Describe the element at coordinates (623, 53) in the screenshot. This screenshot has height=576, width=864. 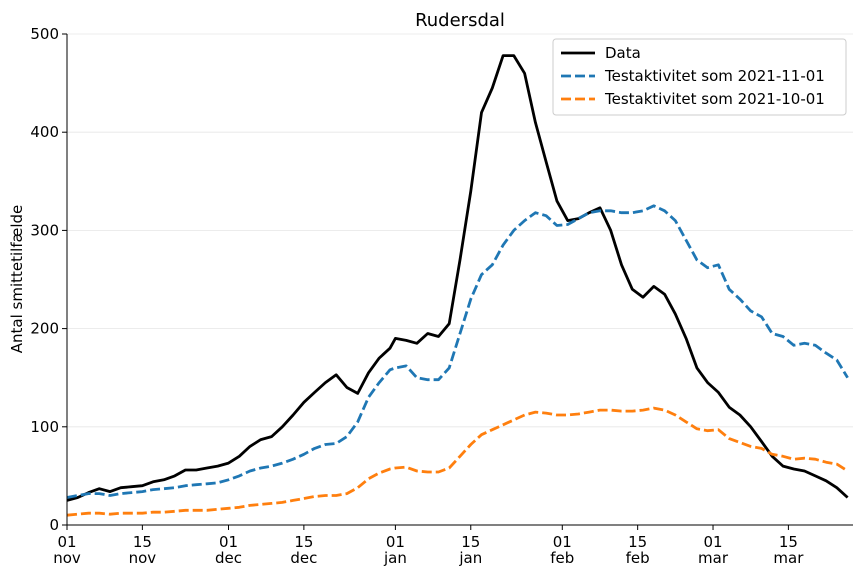
I see `legend-label: Data` at that location.